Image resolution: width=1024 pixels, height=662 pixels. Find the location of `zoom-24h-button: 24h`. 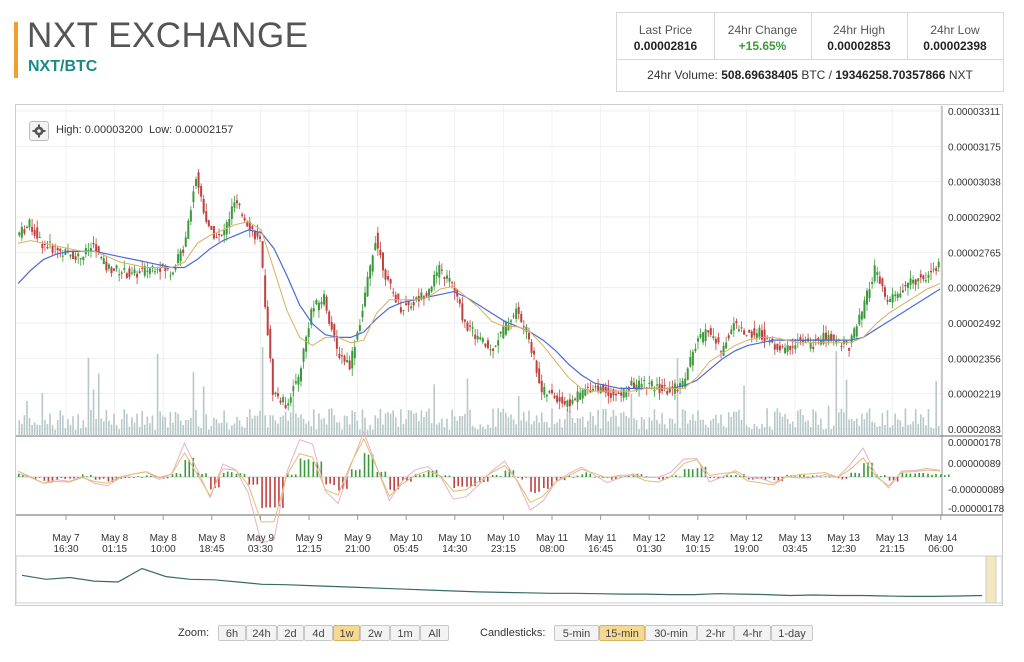

zoom-24h-button: 24h is located at coordinates (261, 633).